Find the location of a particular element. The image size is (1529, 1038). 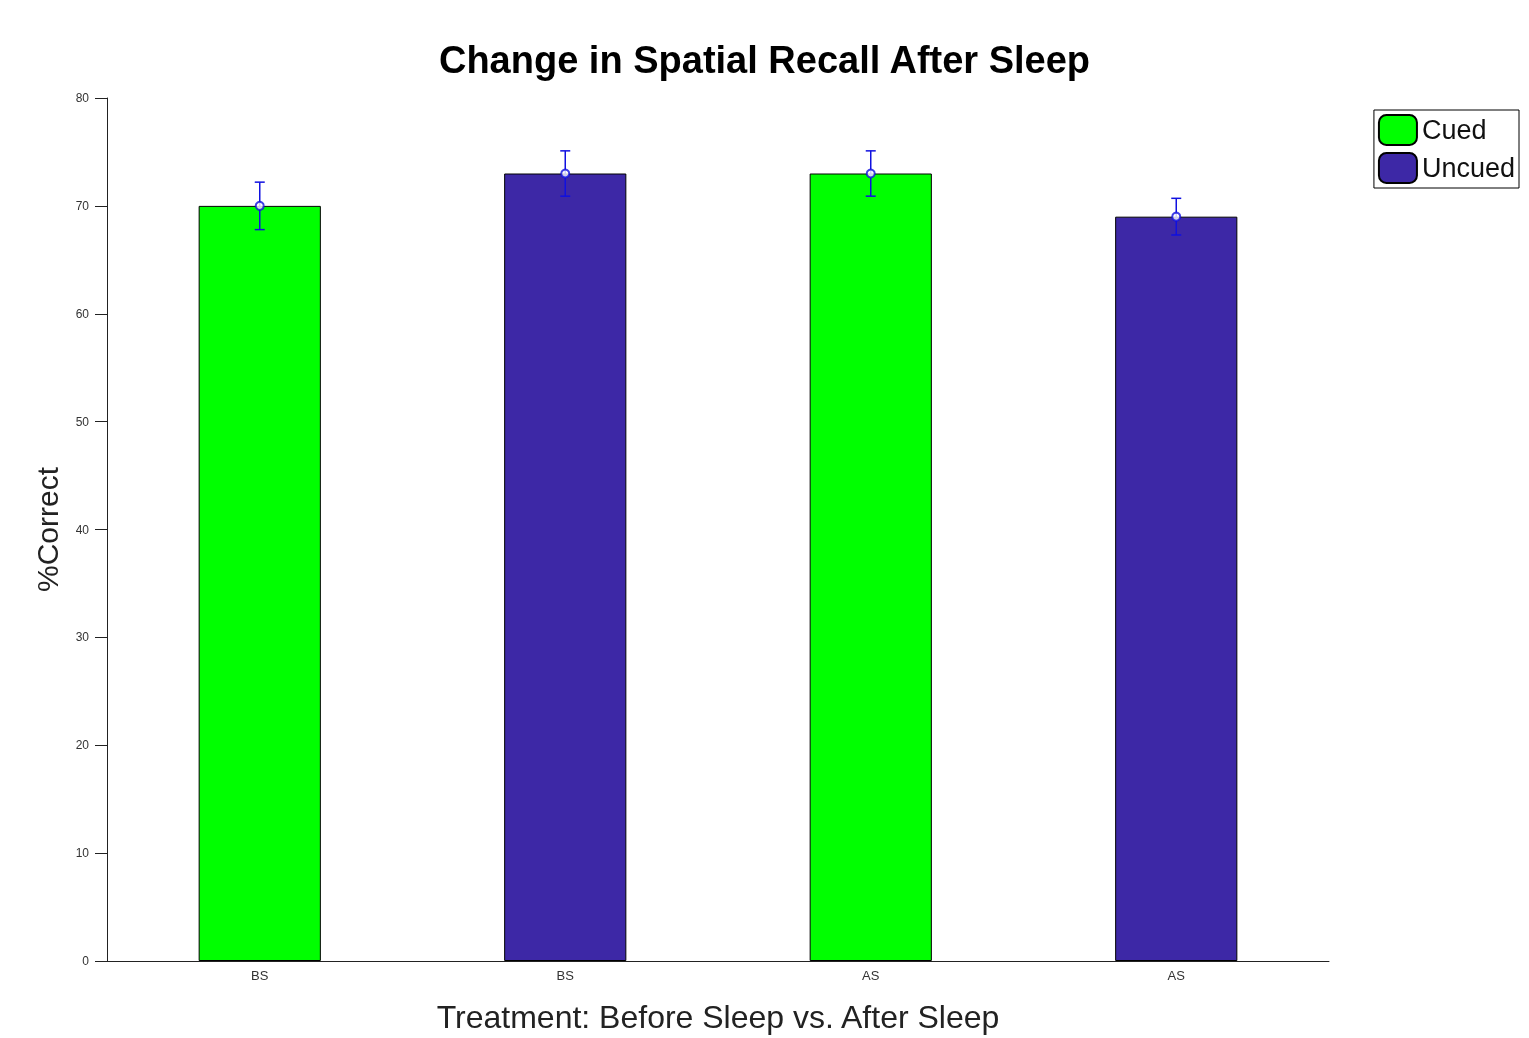

y-tick-label: 60 is located at coordinates (82, 313).